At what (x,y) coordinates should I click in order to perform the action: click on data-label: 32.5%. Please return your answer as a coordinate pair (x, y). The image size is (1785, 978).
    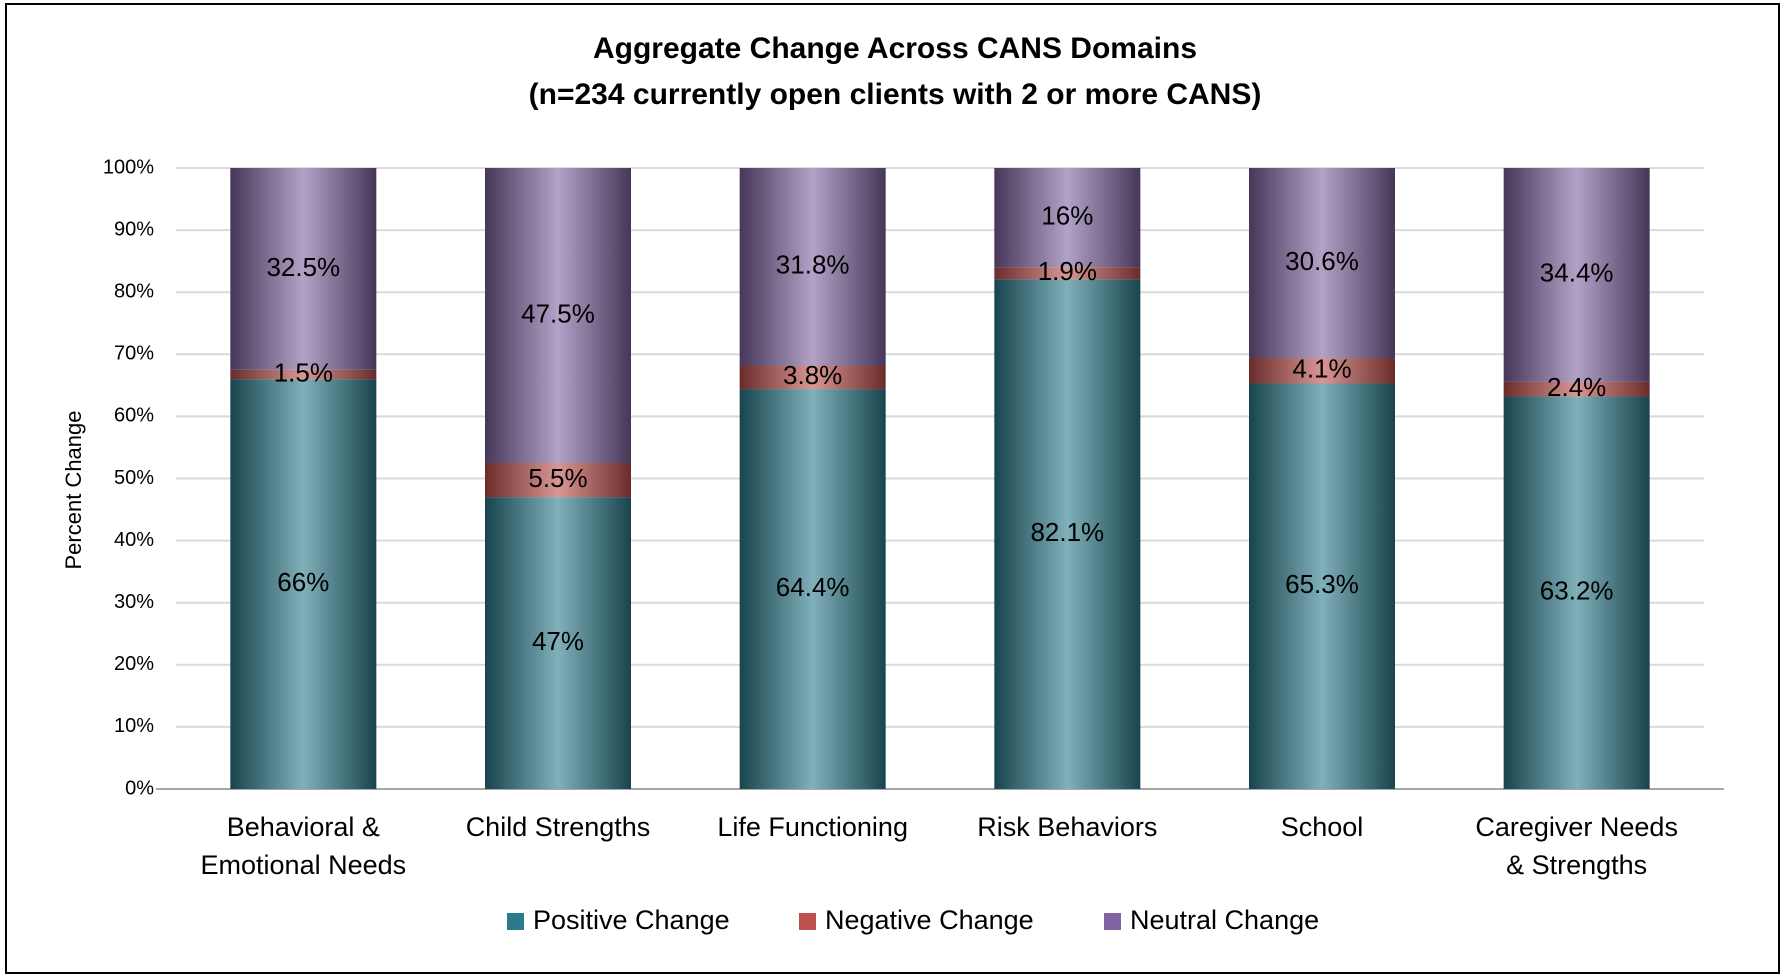
    Looking at the image, I should click on (303, 267).